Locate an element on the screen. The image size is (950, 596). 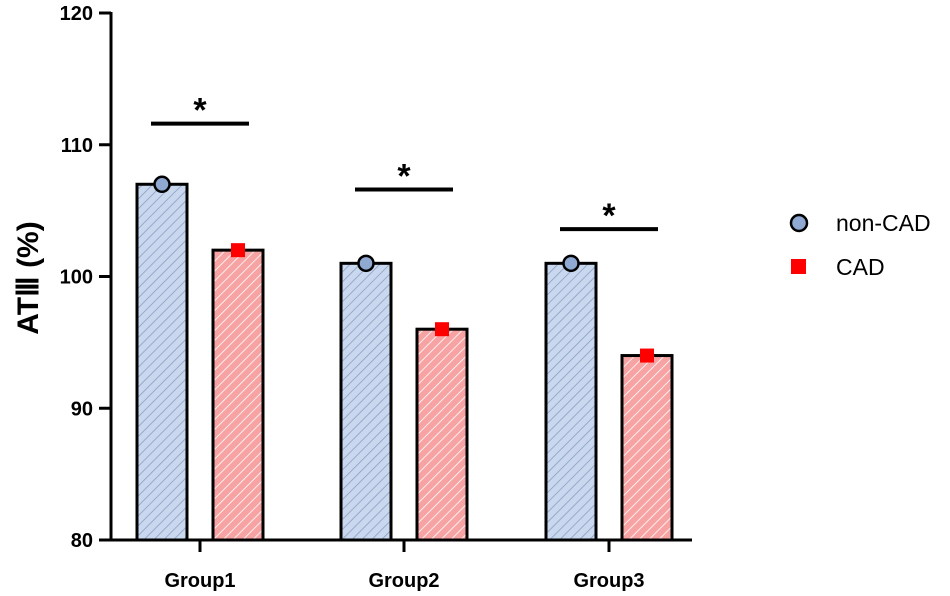
y-tick-label: 100 is located at coordinates (76, 278).